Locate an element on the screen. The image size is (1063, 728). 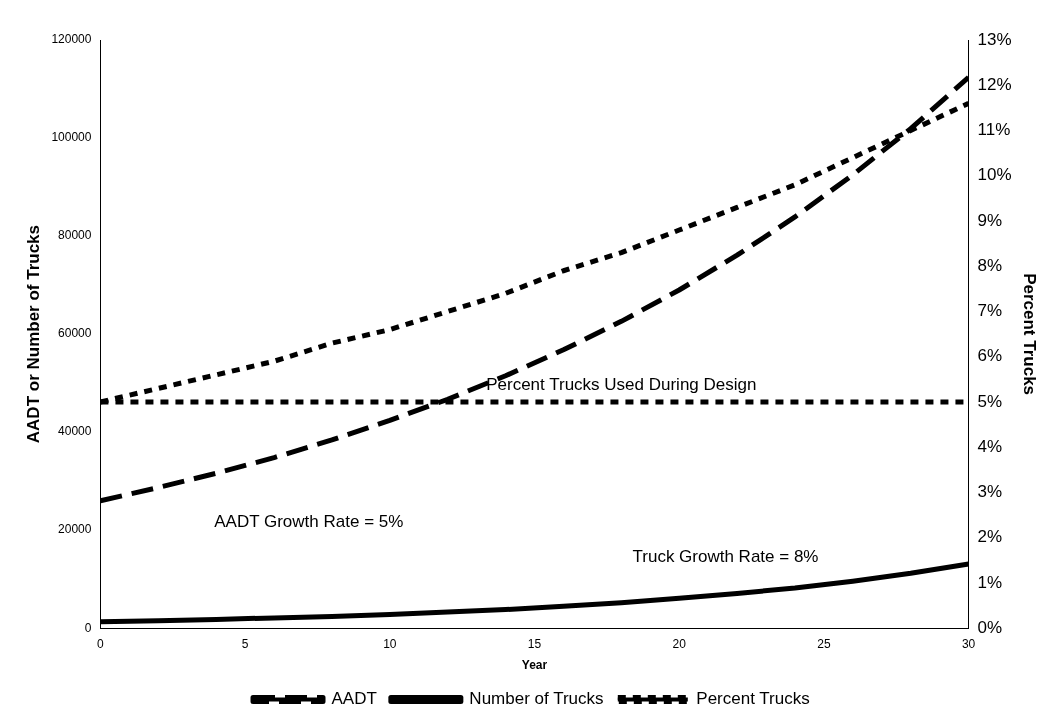
y2-tick-label: 7% is located at coordinates (990, 311).